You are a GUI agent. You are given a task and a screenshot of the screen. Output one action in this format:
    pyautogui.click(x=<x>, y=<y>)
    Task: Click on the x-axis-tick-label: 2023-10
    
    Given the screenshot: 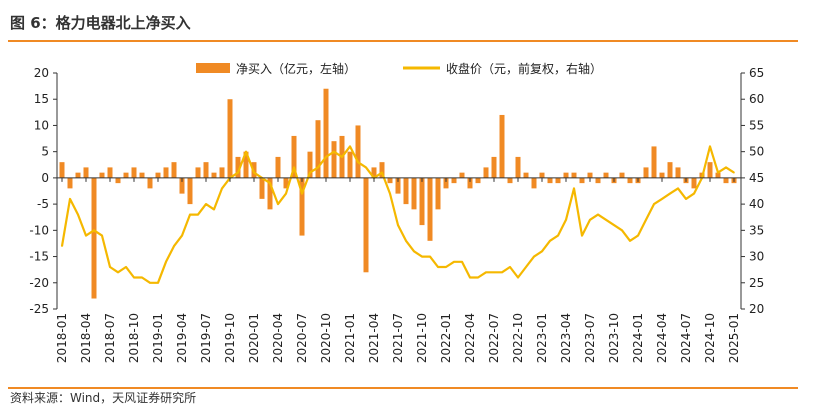 What is the action you would take?
    pyautogui.click(x=614, y=338)
    